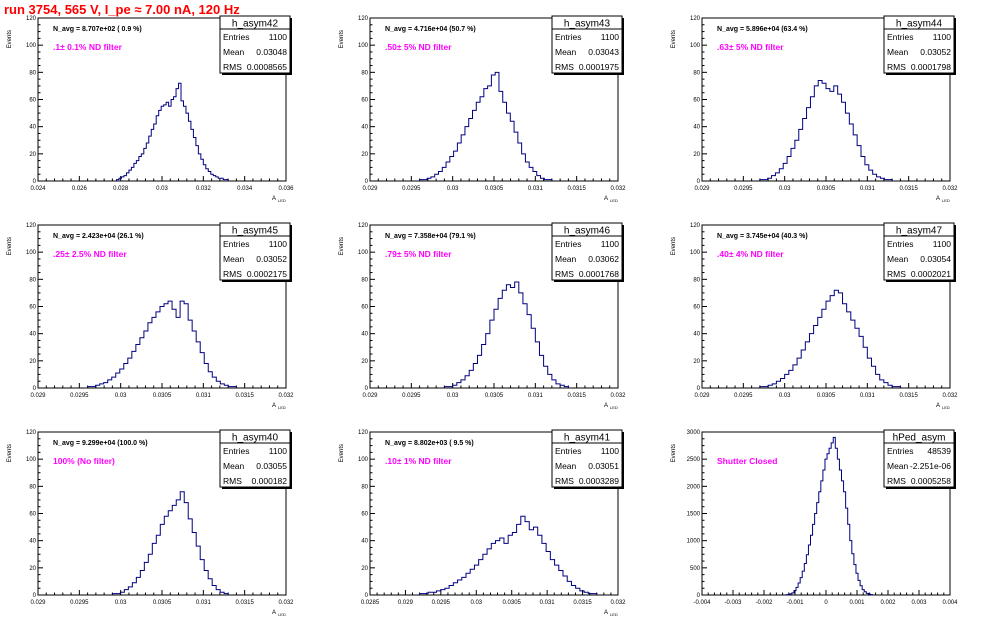  I want to click on navg-label: N_avg = 2.423e+04 (26.1 %), so click(98, 236).